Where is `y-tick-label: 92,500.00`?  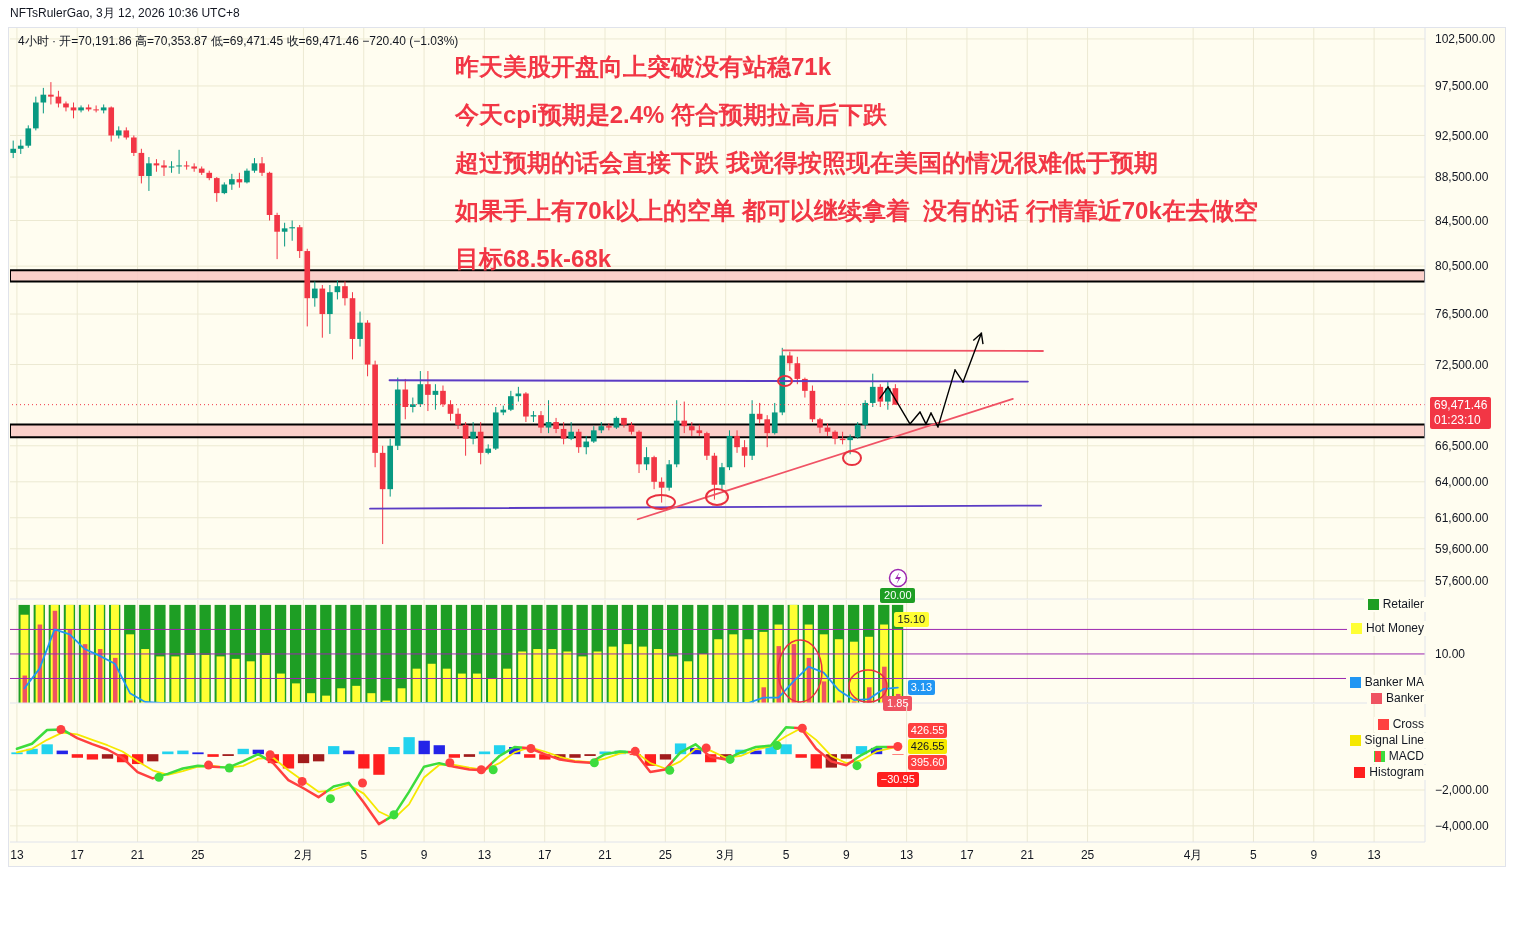
y-tick-label: 92,500.00 is located at coordinates (1462, 135).